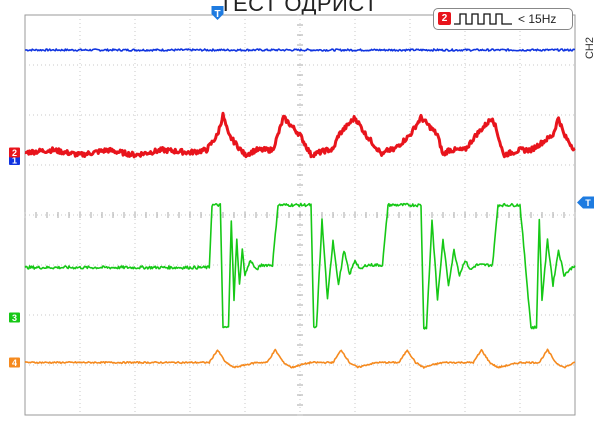 Image resolution: width=597 pixels, height=421 pixels. I want to click on channel-2-label: 2, so click(14, 153).